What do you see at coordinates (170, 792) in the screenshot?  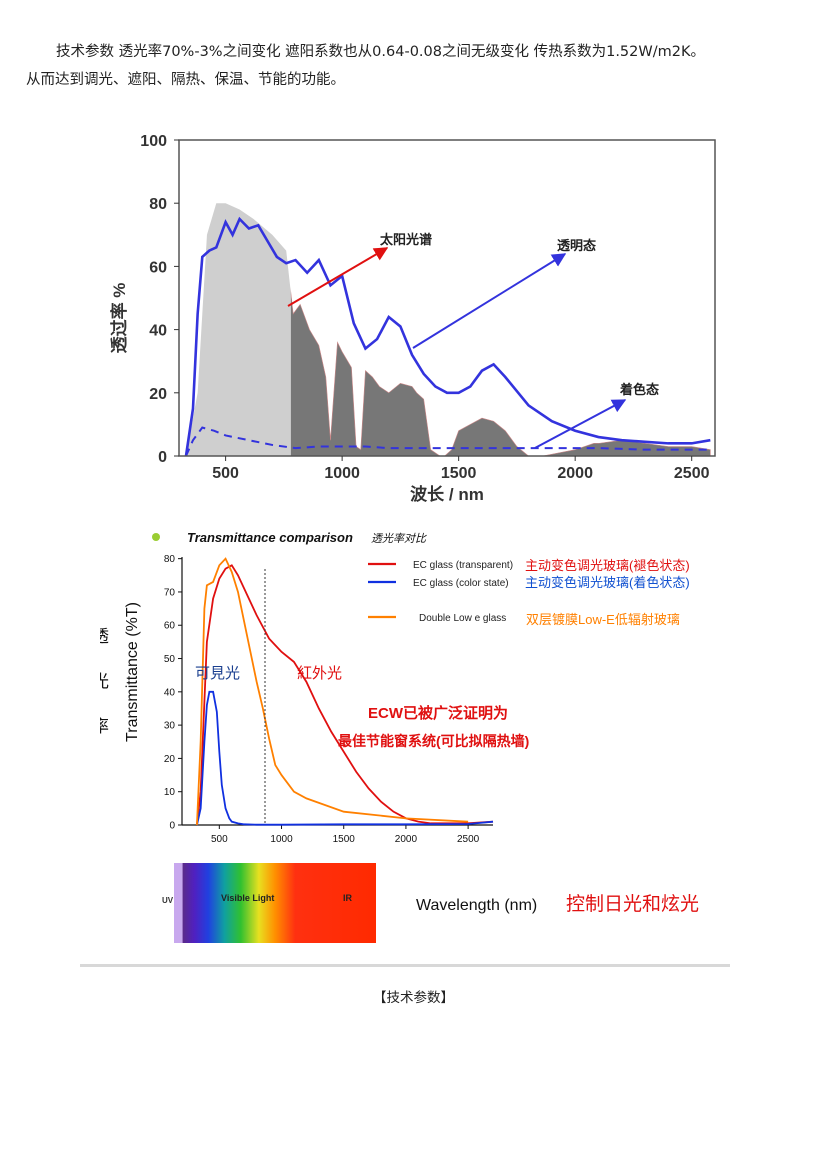 I see `y-tick-label: 10` at bounding box center [170, 792].